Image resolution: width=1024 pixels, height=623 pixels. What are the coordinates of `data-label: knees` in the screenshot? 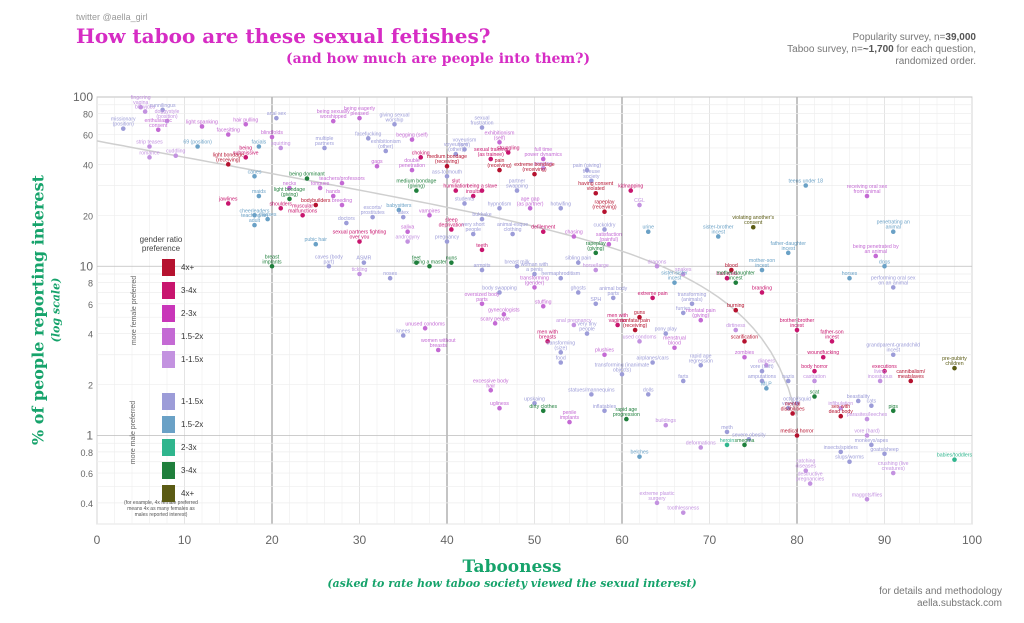 It's located at (403, 331).